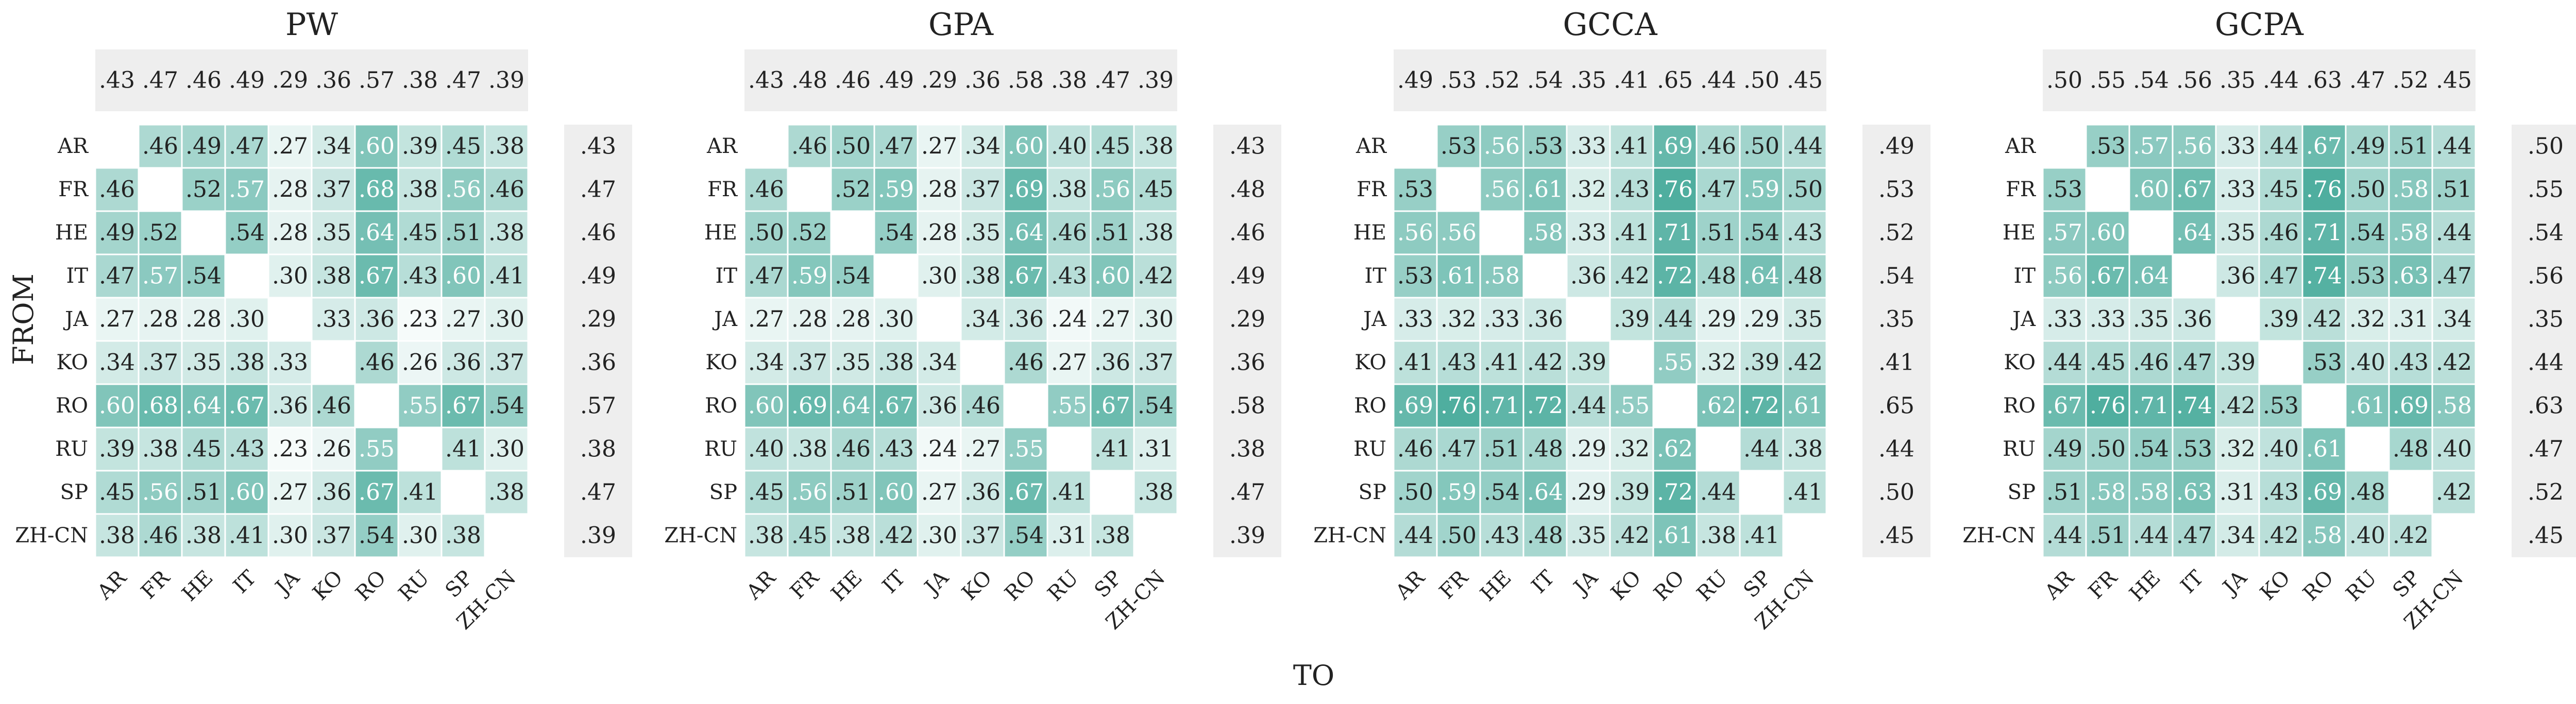 The height and width of the screenshot is (704, 2576). I want to click on y-tick-label: RU, so click(2020, 449).